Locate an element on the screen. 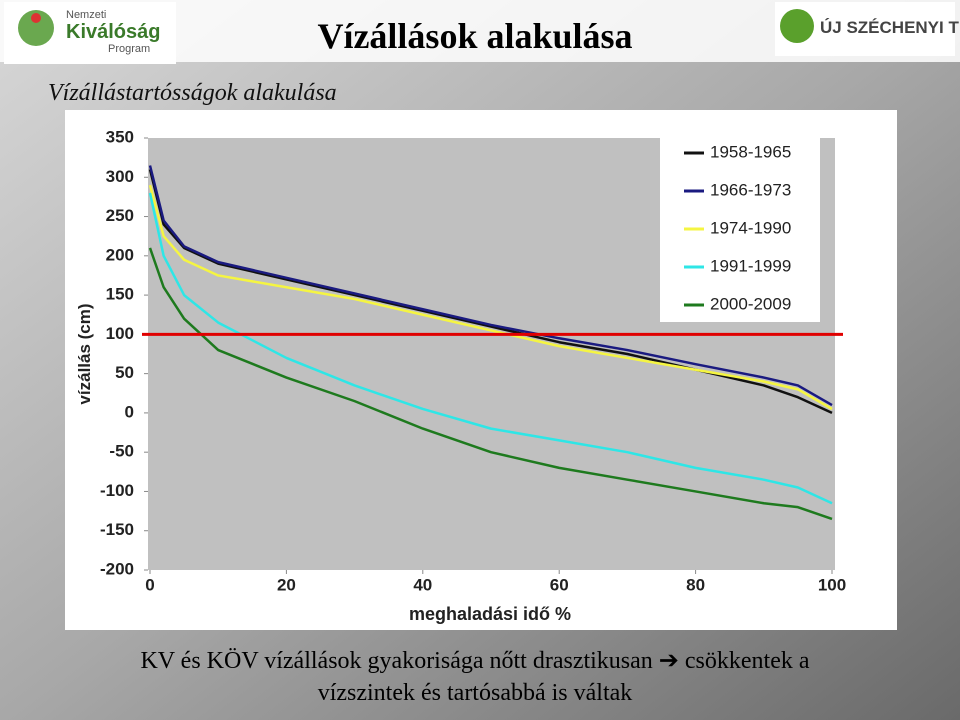 The image size is (960, 720). y-tick-label: 250 is located at coordinates (120, 215).